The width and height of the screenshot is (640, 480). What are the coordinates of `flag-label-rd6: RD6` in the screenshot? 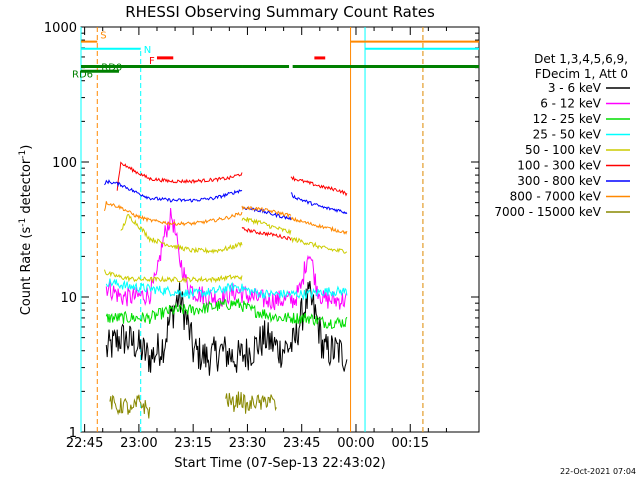 It's located at (82, 74).